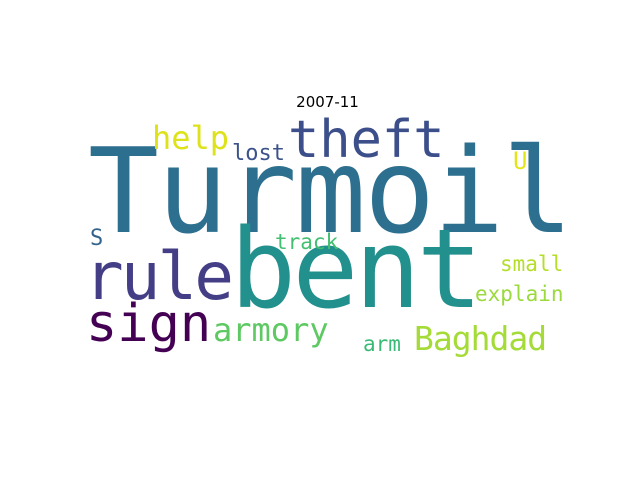 The image size is (640, 480). Describe the element at coordinates (159, 276) in the screenshot. I see `word-rule: rule` at that location.